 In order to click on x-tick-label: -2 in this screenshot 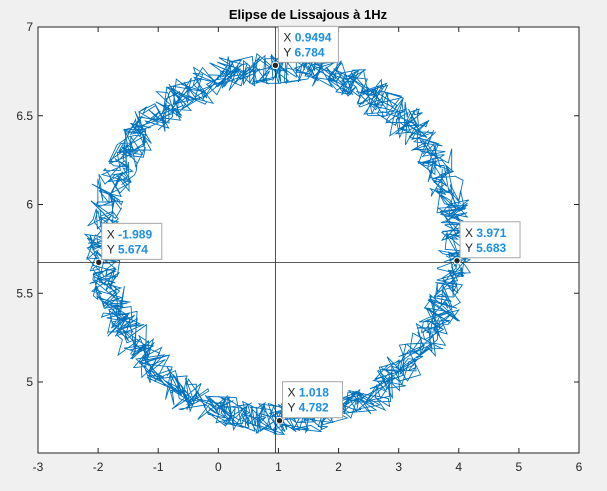, I will do `click(98, 467)`.